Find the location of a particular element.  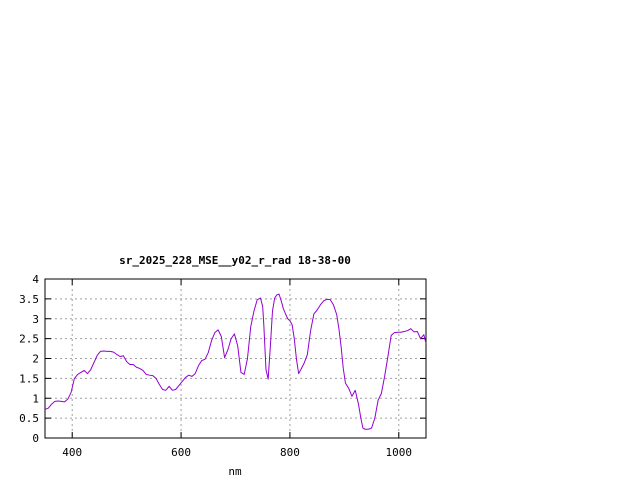

chart-title: sr_2025_228_MSE__y02_r_rad 18-38-00 is located at coordinates (235, 260).